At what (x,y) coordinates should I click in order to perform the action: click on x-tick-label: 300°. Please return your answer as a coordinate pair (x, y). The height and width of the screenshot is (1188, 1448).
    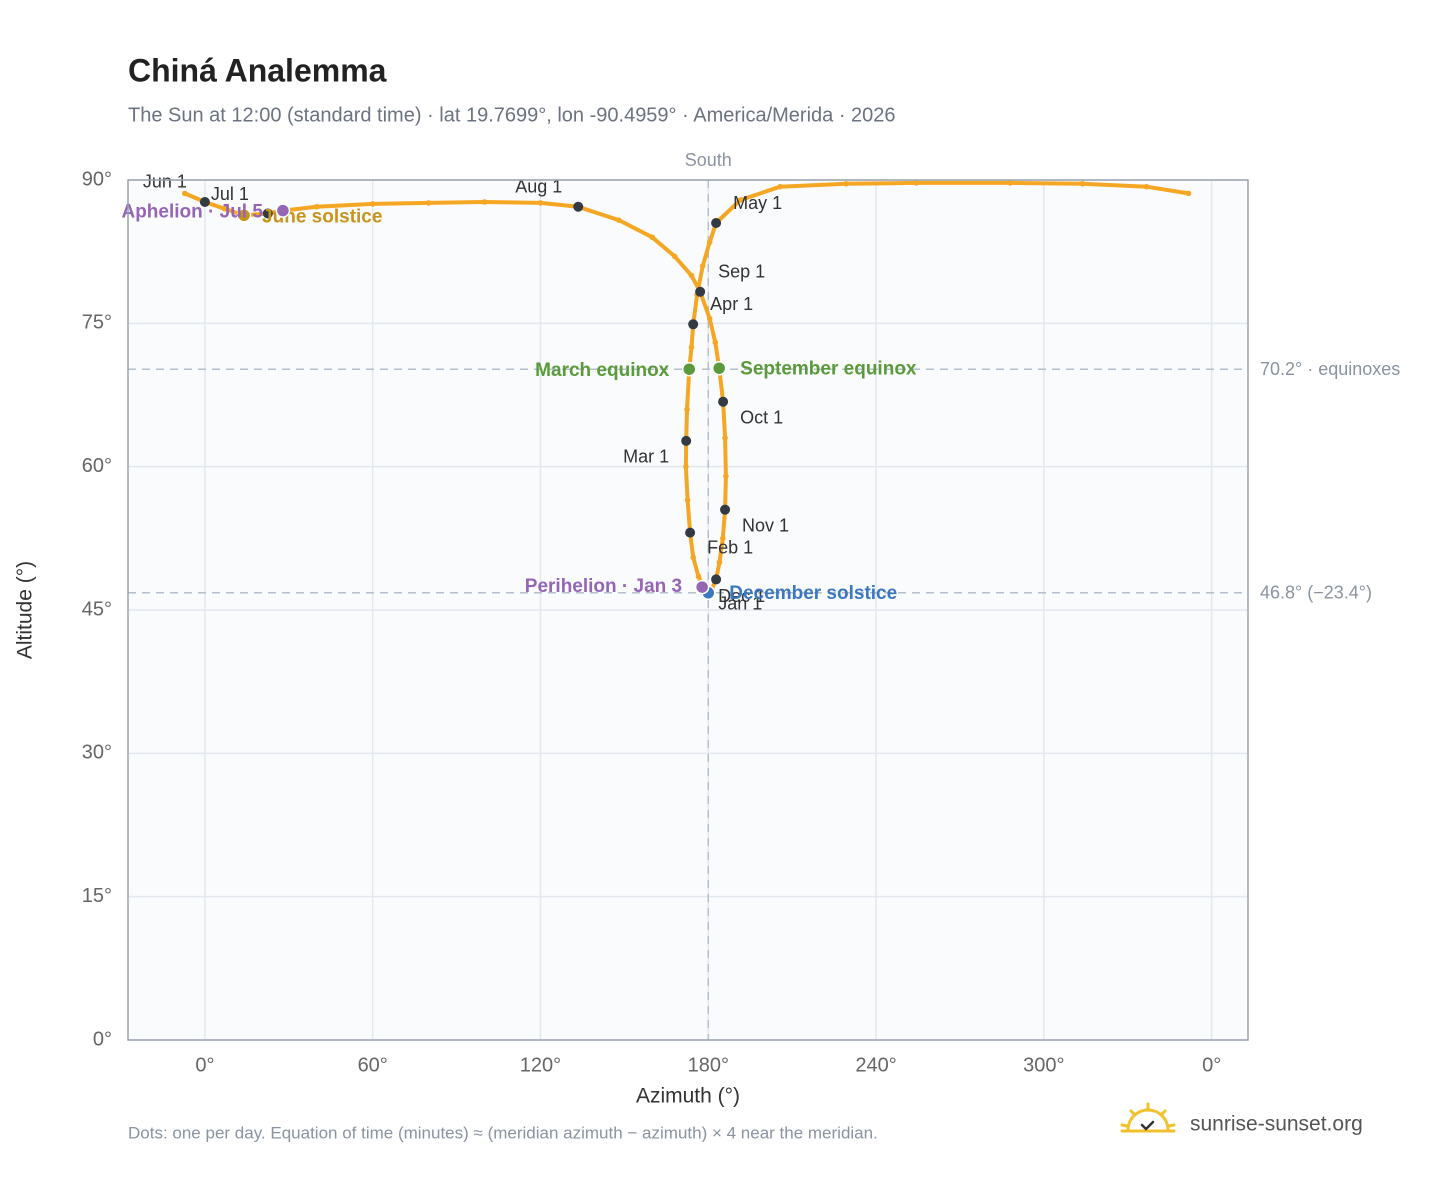
    Looking at the image, I should click on (1043, 1065).